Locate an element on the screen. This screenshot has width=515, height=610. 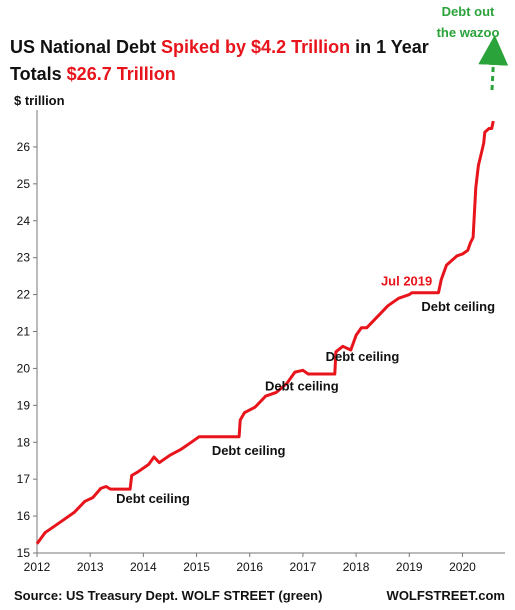
y-tick-label: 16 is located at coordinates (24, 516).